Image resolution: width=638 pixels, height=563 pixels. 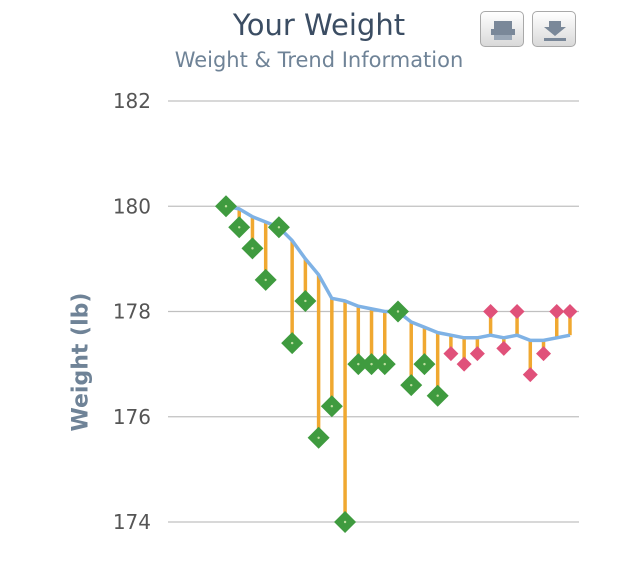 What do you see at coordinates (319, 60) in the screenshot?
I see `chart-subtitle: Weight & Trend Information` at bounding box center [319, 60].